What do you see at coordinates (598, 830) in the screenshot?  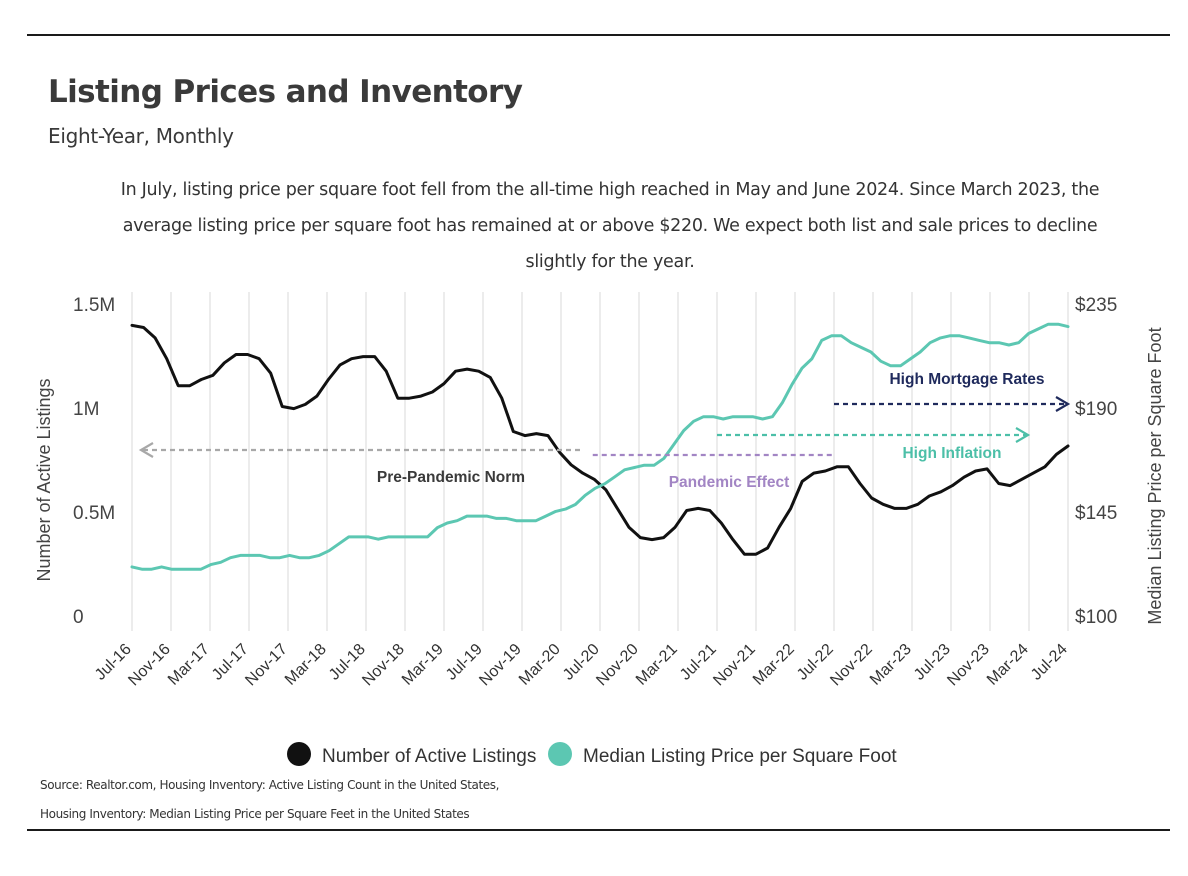 I see `bottom-rule` at bounding box center [598, 830].